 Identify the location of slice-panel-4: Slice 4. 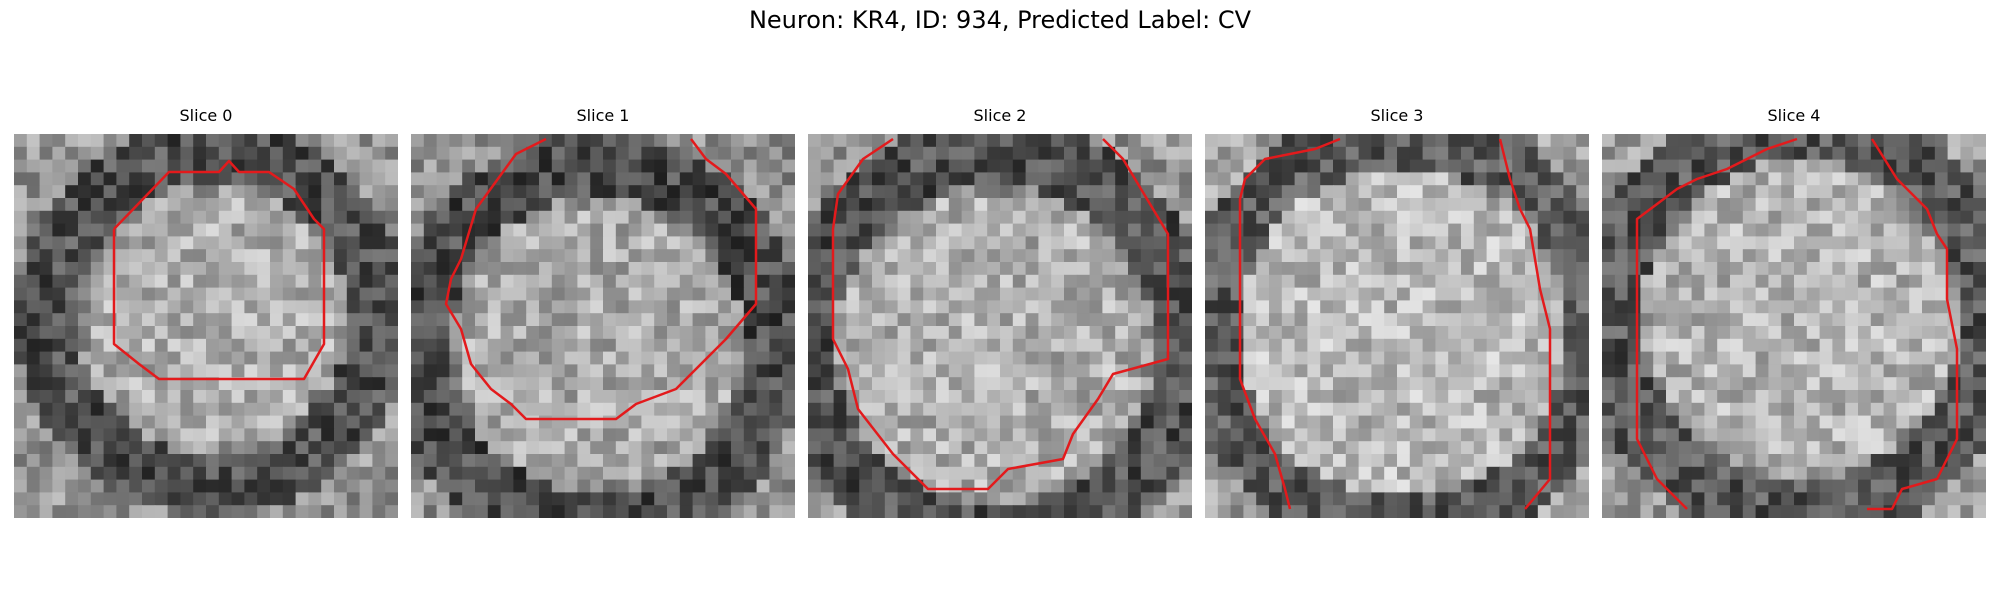
(1794, 311).